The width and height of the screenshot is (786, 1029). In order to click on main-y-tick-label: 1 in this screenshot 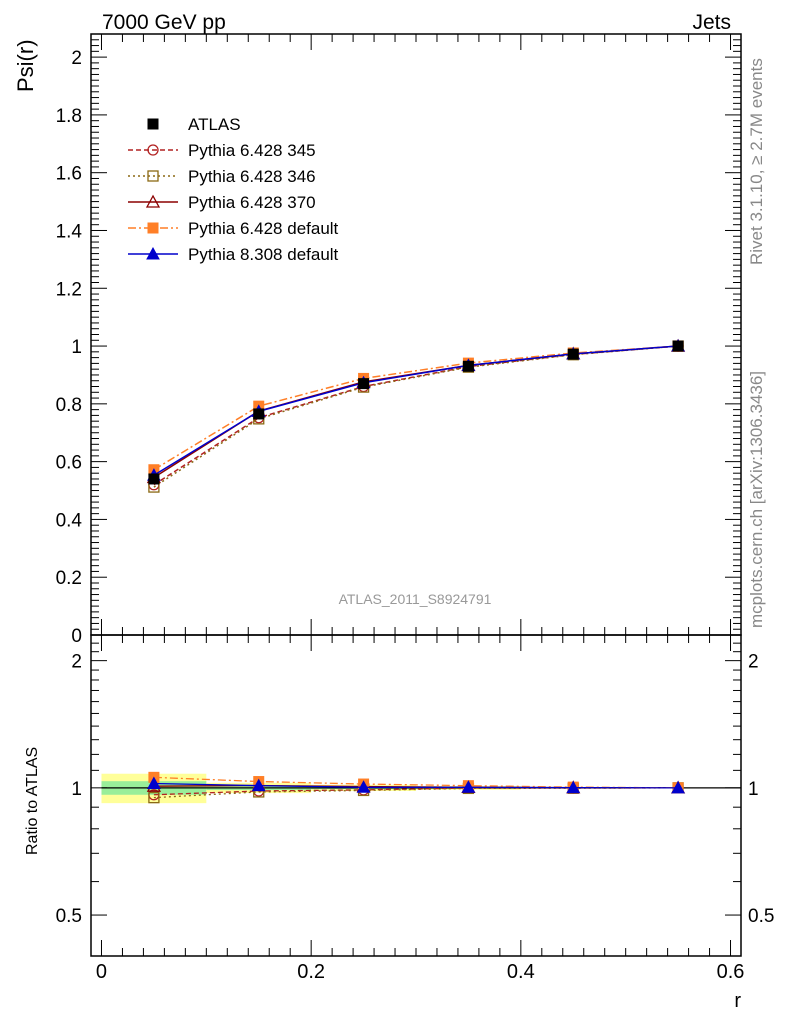, I will do `click(76, 347)`.